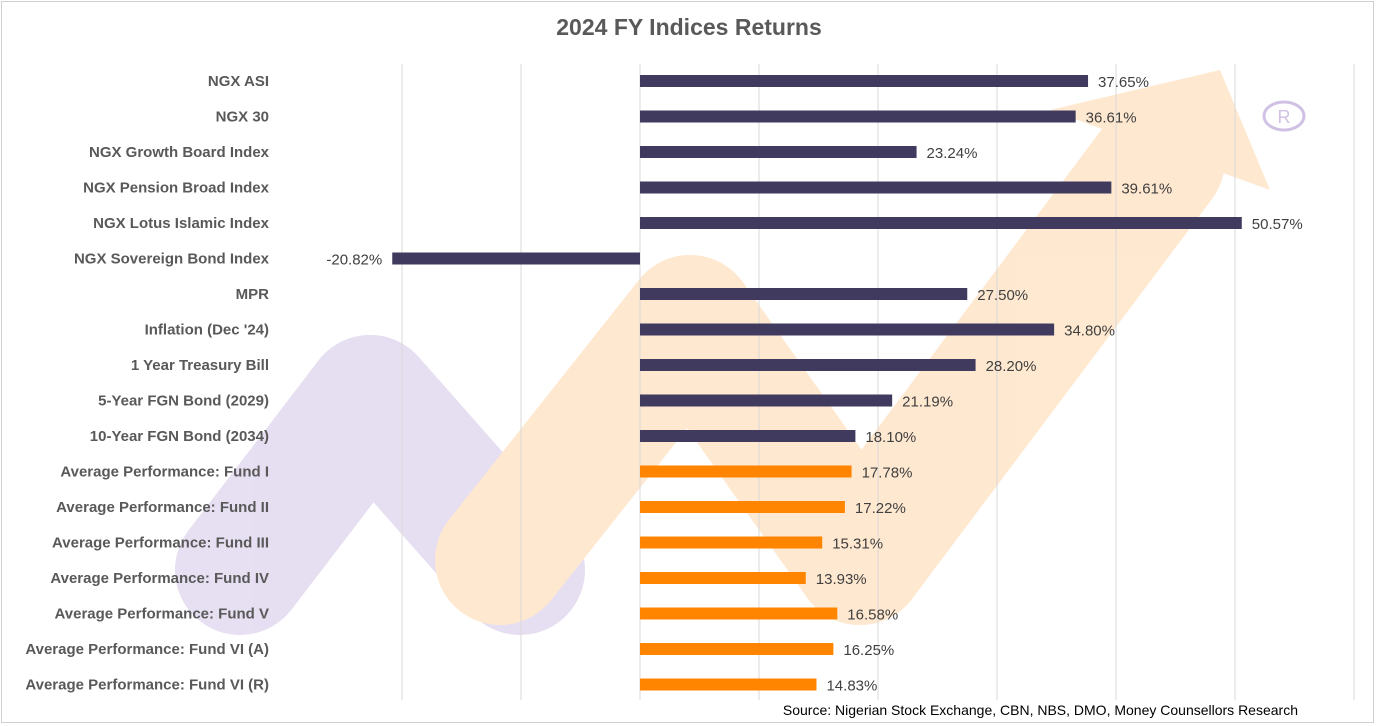  What do you see at coordinates (179, 436) in the screenshot?
I see `category-label: 10-Year FGN Bond (2034)` at bounding box center [179, 436].